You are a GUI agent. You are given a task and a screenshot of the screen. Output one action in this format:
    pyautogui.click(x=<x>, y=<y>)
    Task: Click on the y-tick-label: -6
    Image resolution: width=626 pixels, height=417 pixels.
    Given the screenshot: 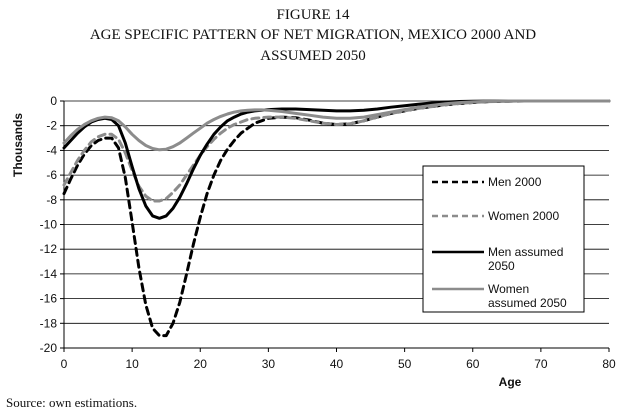 What is the action you would take?
    pyautogui.click(x=51, y=175)
    